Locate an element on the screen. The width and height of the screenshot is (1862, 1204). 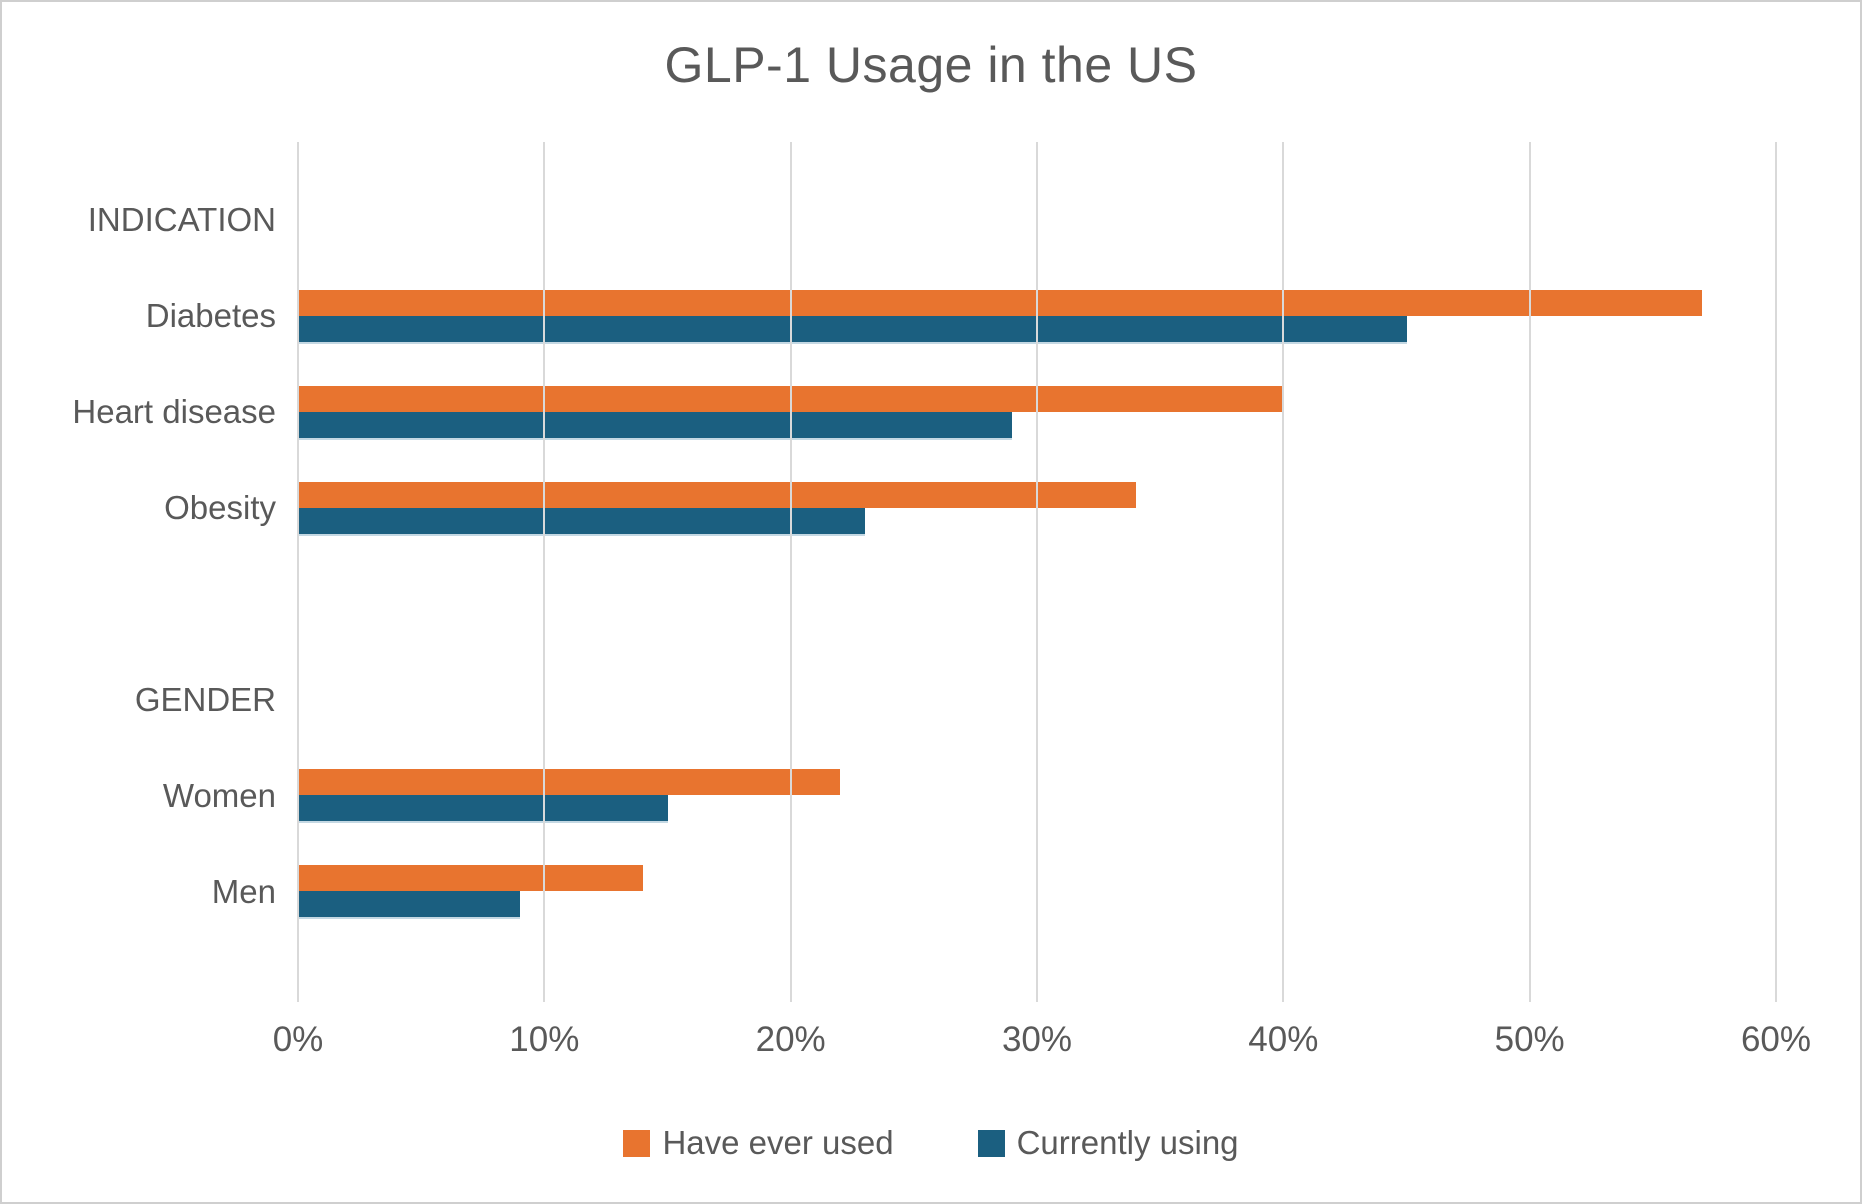
x-axis-tick-label: 60% is located at coordinates (1776, 1039).